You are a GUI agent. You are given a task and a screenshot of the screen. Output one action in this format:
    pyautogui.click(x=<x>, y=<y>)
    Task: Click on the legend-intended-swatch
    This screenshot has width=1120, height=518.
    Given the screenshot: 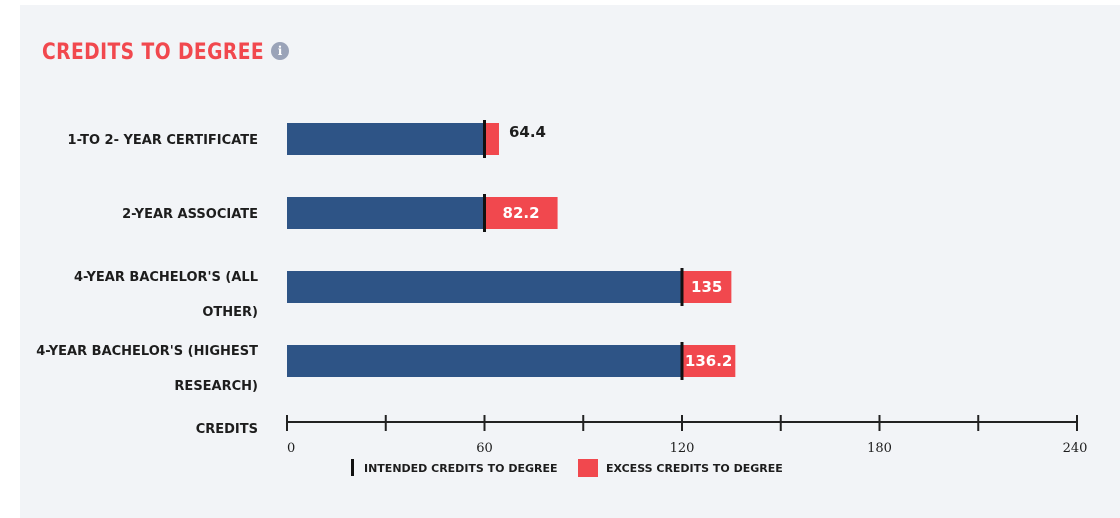 What is the action you would take?
    pyautogui.click(x=352, y=467)
    